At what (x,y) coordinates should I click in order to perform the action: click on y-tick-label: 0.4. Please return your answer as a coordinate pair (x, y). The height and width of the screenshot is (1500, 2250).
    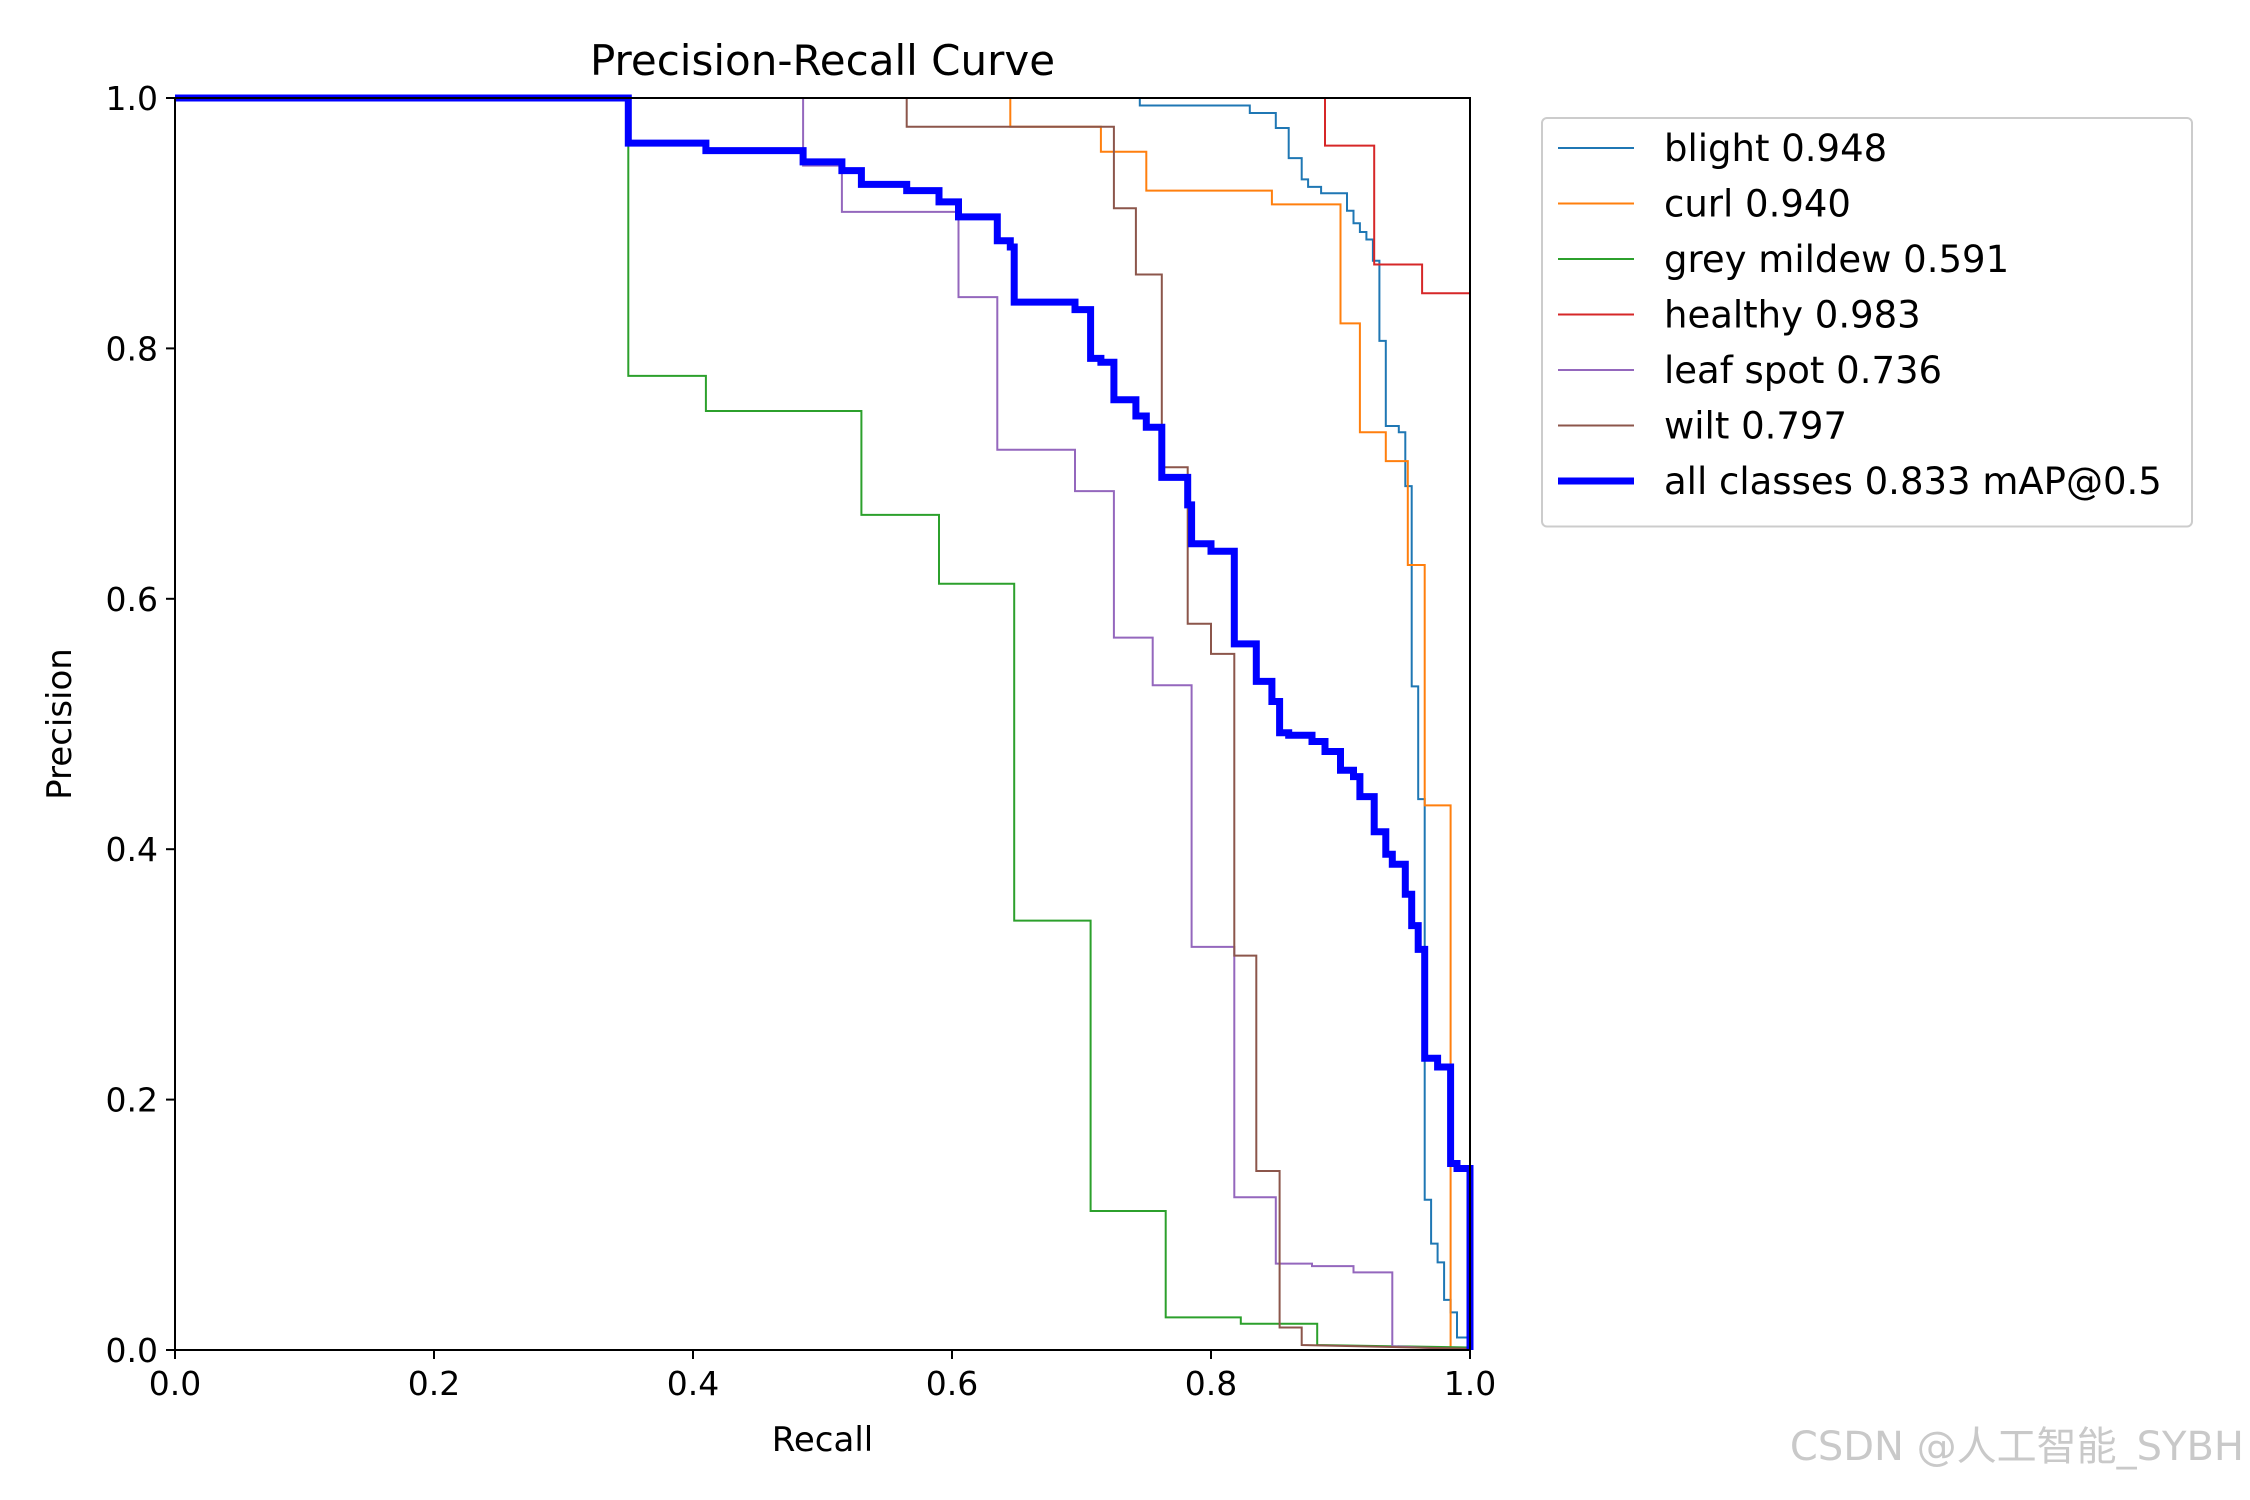
    Looking at the image, I should click on (132, 849).